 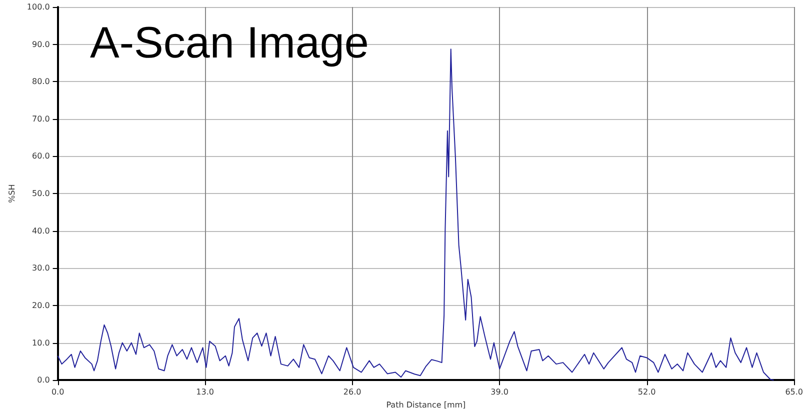 What do you see at coordinates (41, 193) in the screenshot?
I see `y-tick-label: 50.0` at bounding box center [41, 193].